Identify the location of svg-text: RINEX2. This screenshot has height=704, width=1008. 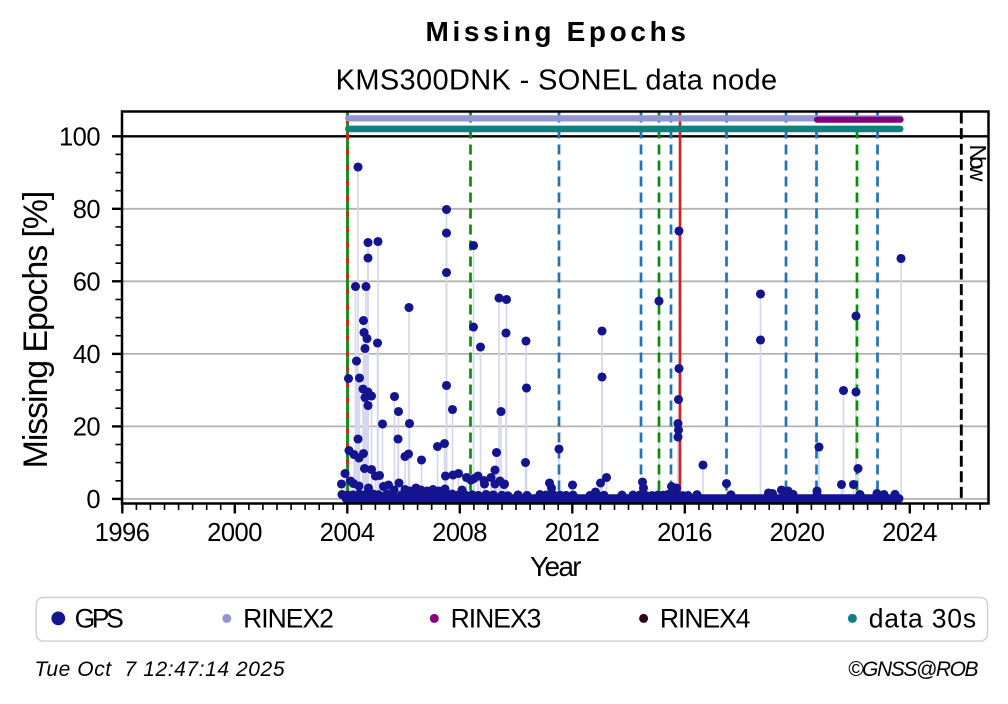
(288, 618).